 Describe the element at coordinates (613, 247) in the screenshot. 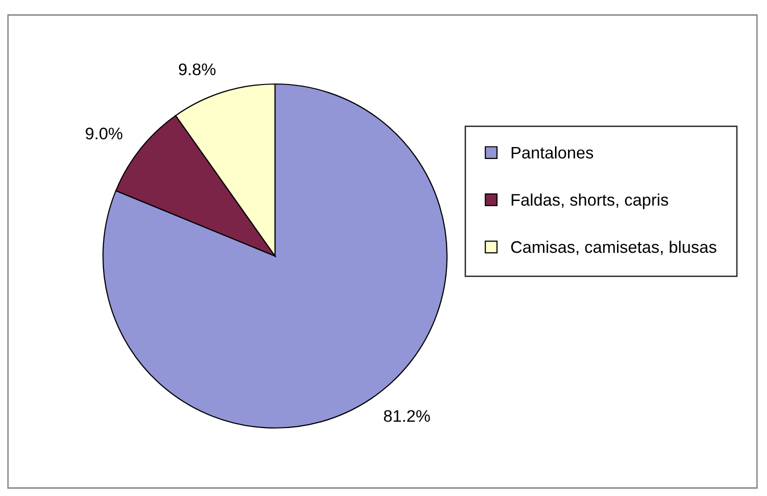

I see `legend-label: Camisas, camisetas, blusas` at that location.